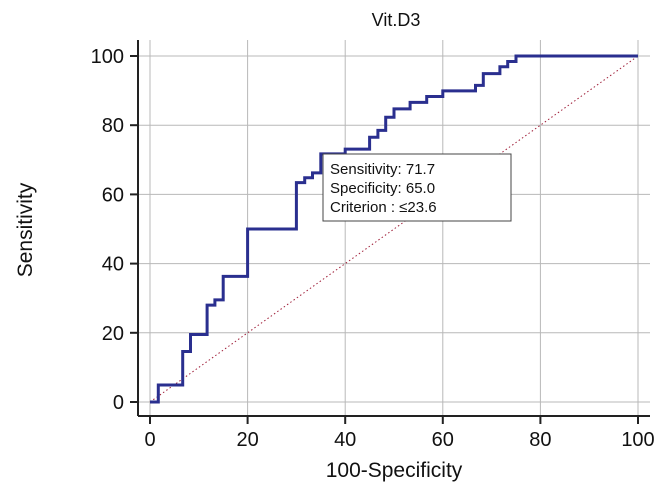 This screenshot has width=655, height=487. What do you see at coordinates (113, 126) in the screenshot?
I see `y-tick-label: 80` at bounding box center [113, 126].